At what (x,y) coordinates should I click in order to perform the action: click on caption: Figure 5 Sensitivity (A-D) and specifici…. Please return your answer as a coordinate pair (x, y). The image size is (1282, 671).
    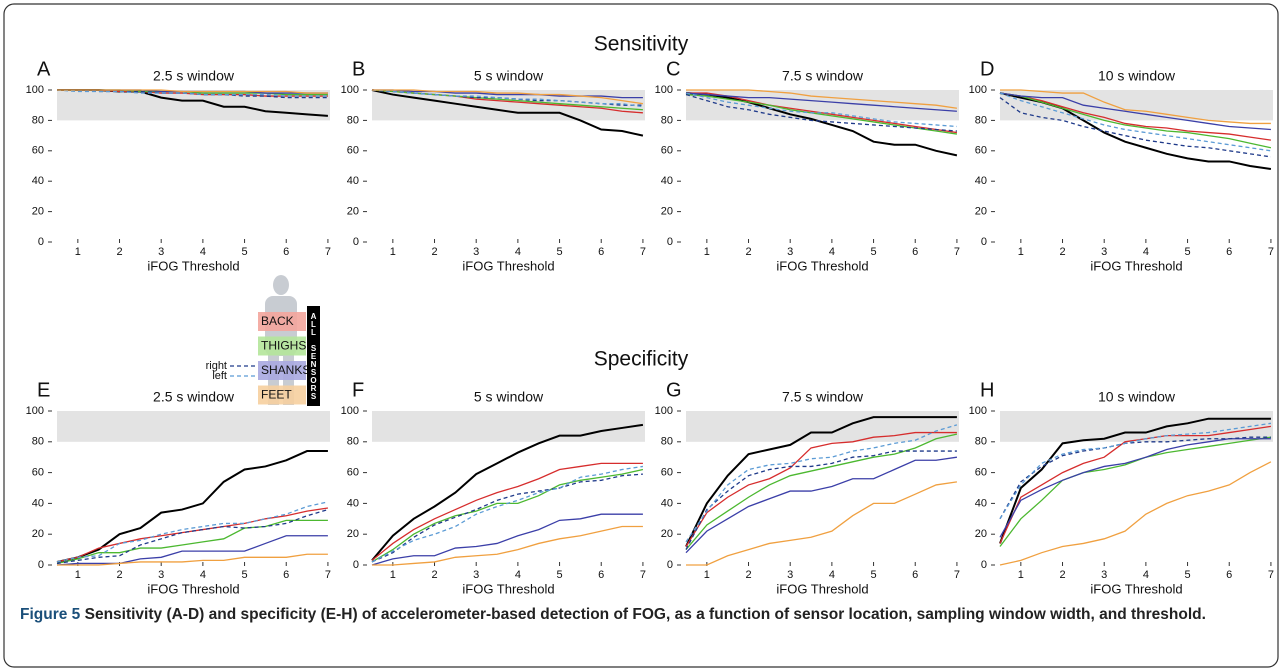
    Looking at the image, I should click on (640, 615).